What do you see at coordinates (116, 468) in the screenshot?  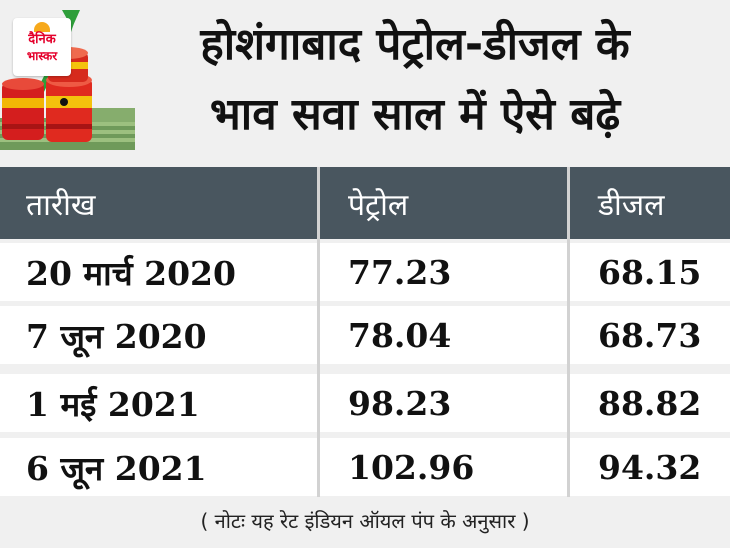 I see `date-cell: 6 जून 2021` at bounding box center [116, 468].